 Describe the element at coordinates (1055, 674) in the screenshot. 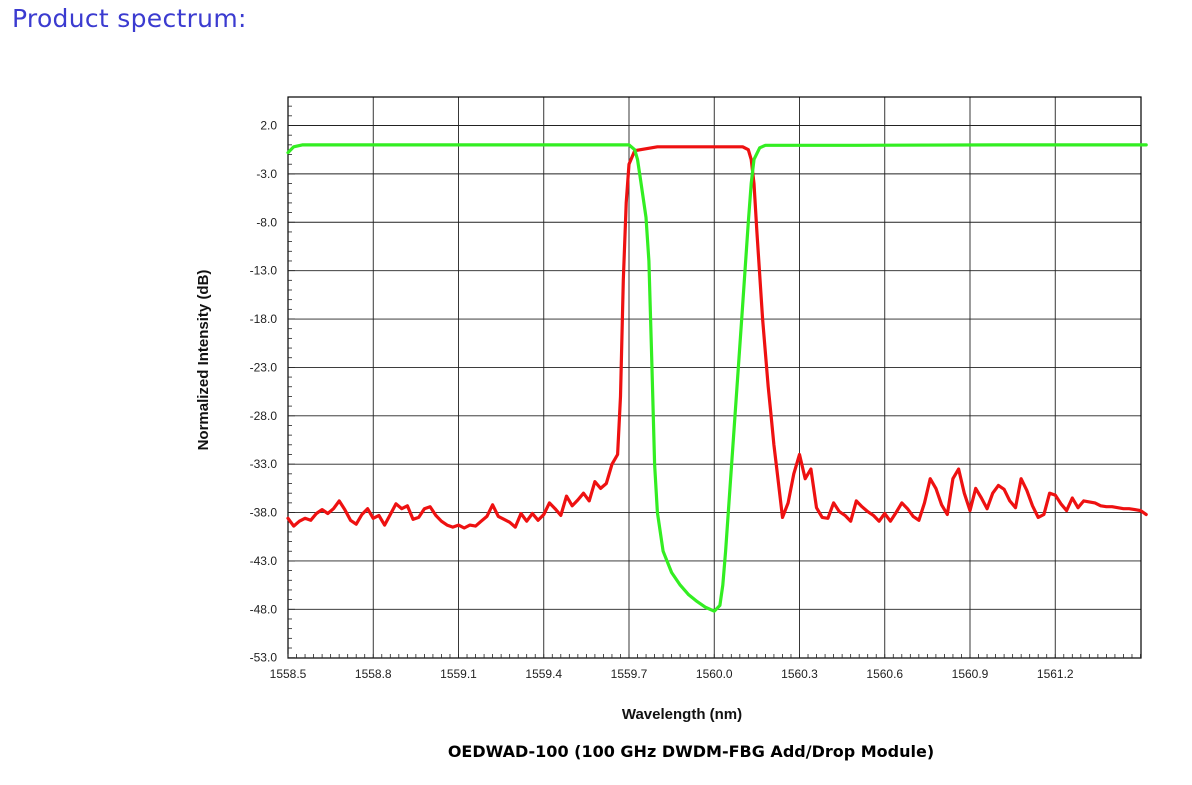

I see `x-tick-label: 1561.2` at that location.